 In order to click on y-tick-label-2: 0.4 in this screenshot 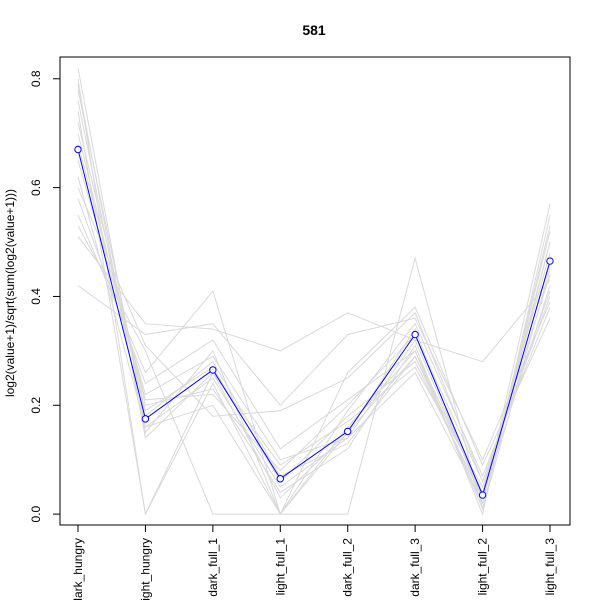, I will do `click(36, 296)`.